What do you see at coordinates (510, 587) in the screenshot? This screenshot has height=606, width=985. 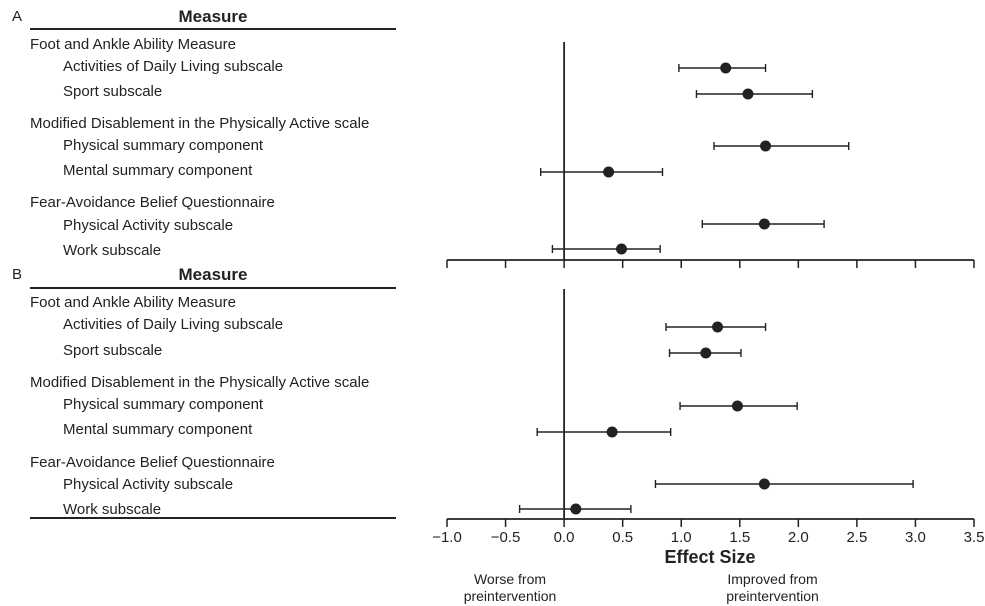 I see `worse-note: Worse from preintervention` at bounding box center [510, 587].